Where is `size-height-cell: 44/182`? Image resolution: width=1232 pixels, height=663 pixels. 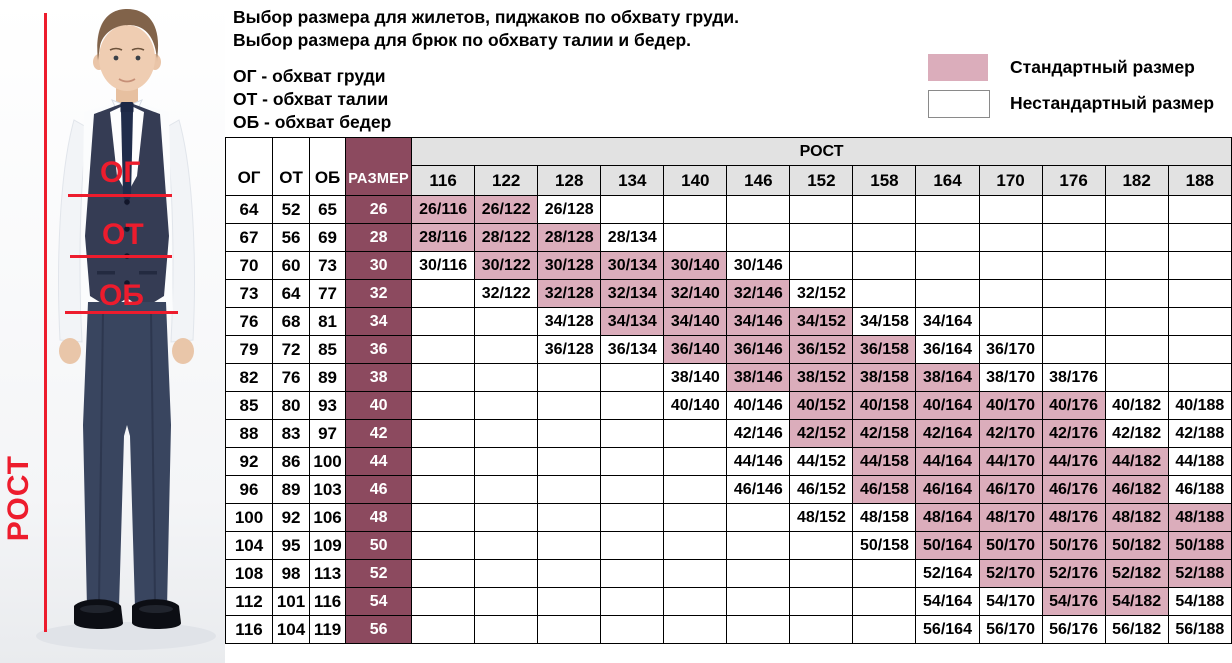 size-height-cell: 44/182 is located at coordinates (1136, 461).